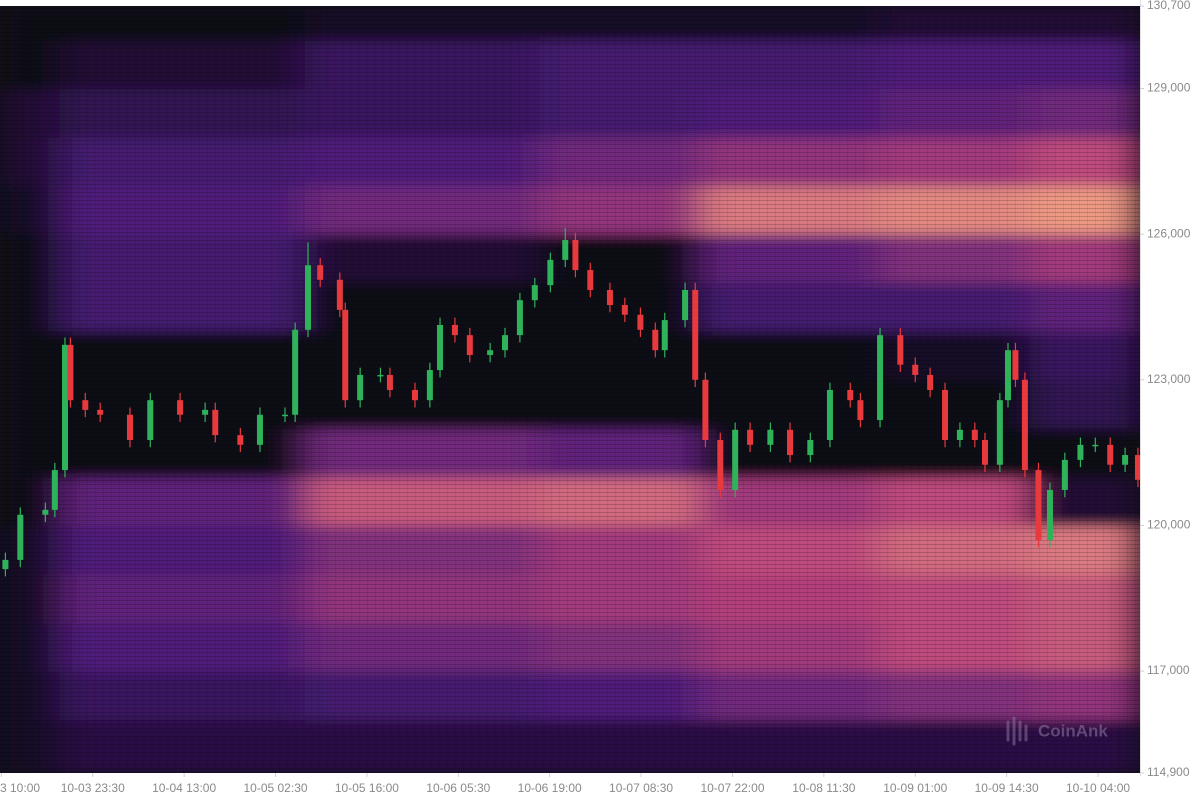 The width and height of the screenshot is (1201, 807). I want to click on watermark-logo, so click(1017, 731).